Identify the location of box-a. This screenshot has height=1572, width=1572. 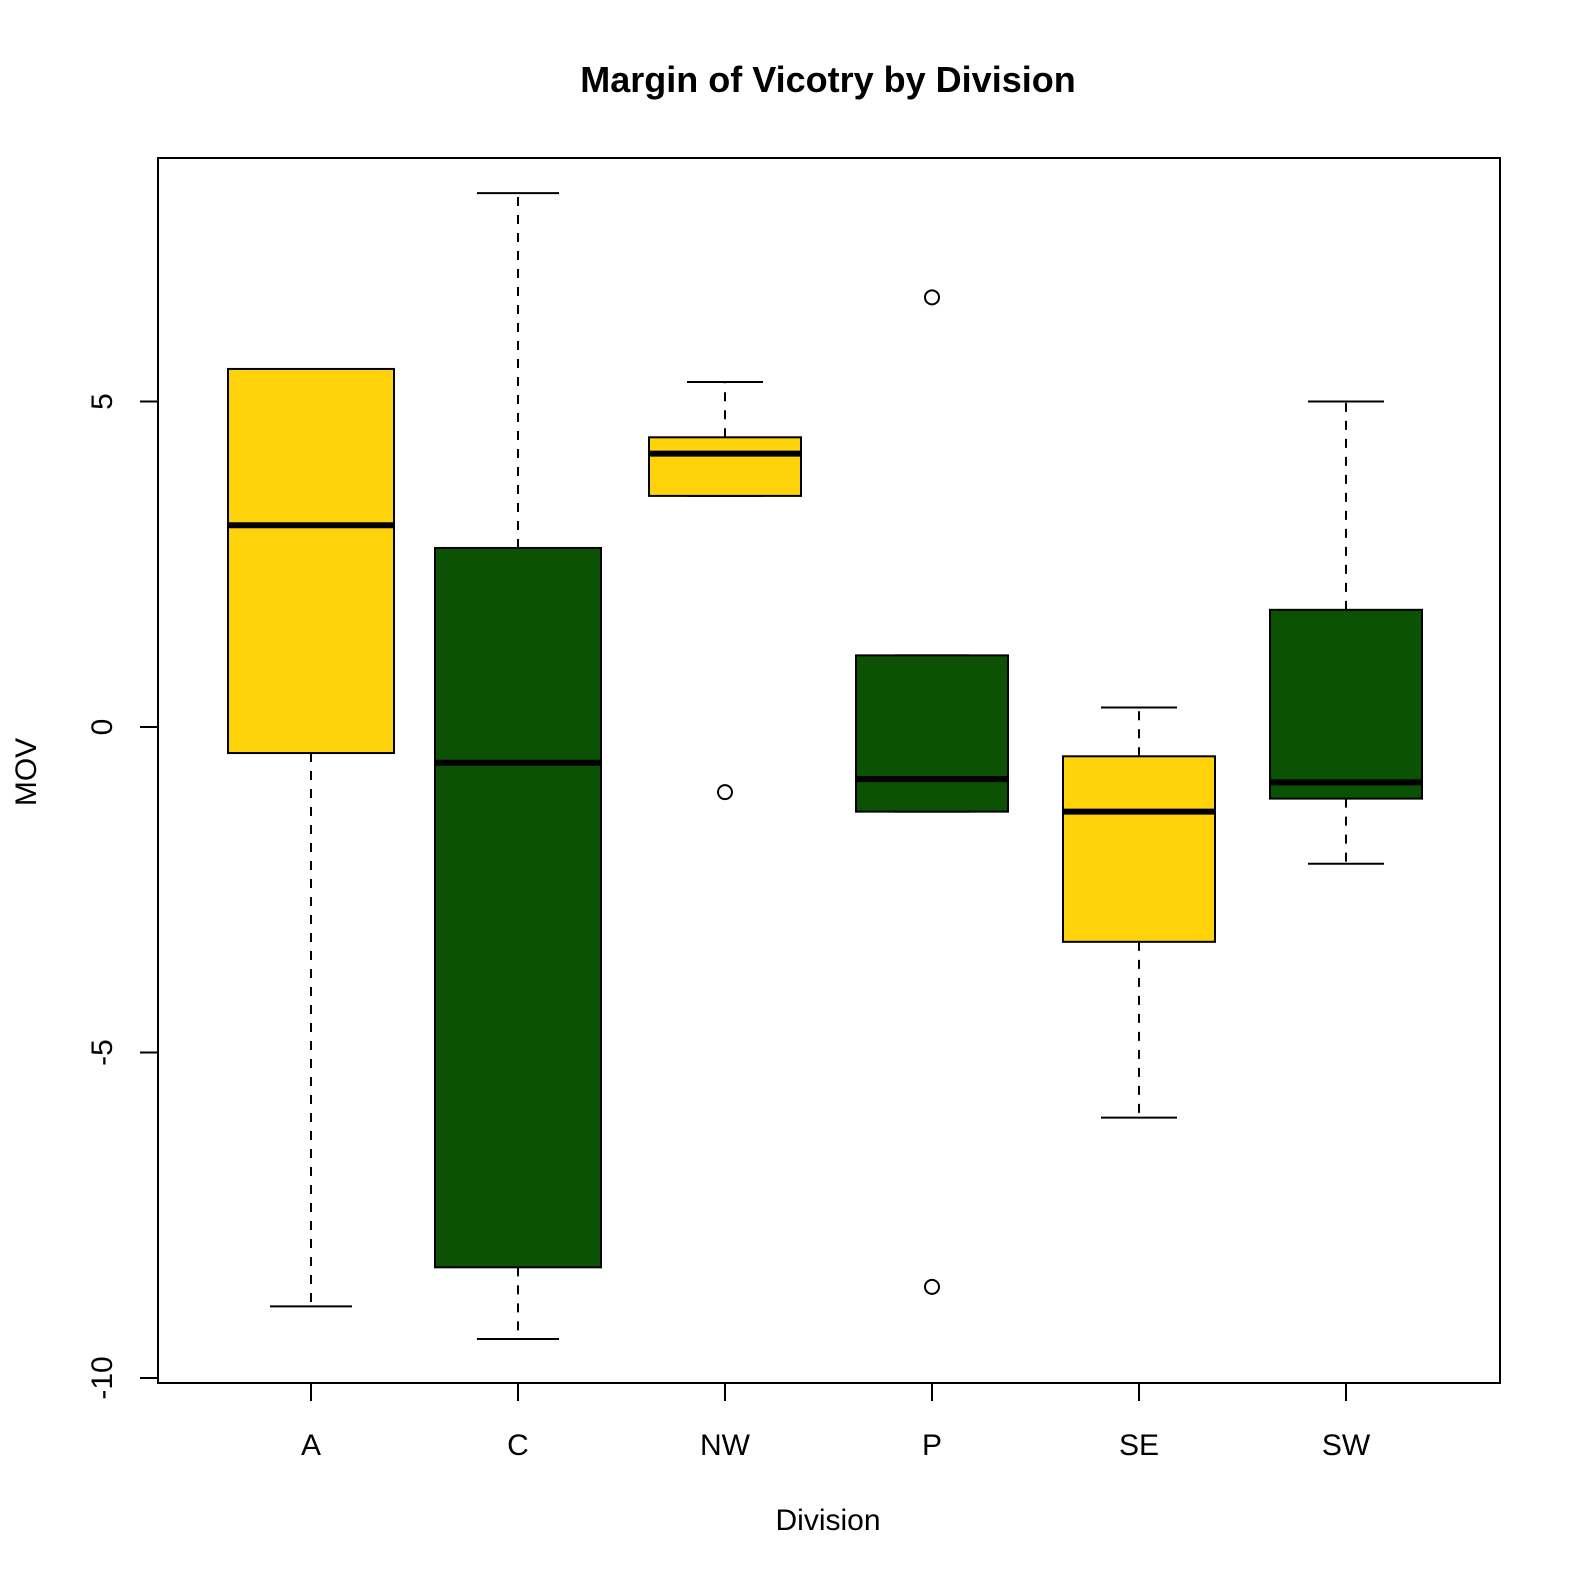
(311, 837).